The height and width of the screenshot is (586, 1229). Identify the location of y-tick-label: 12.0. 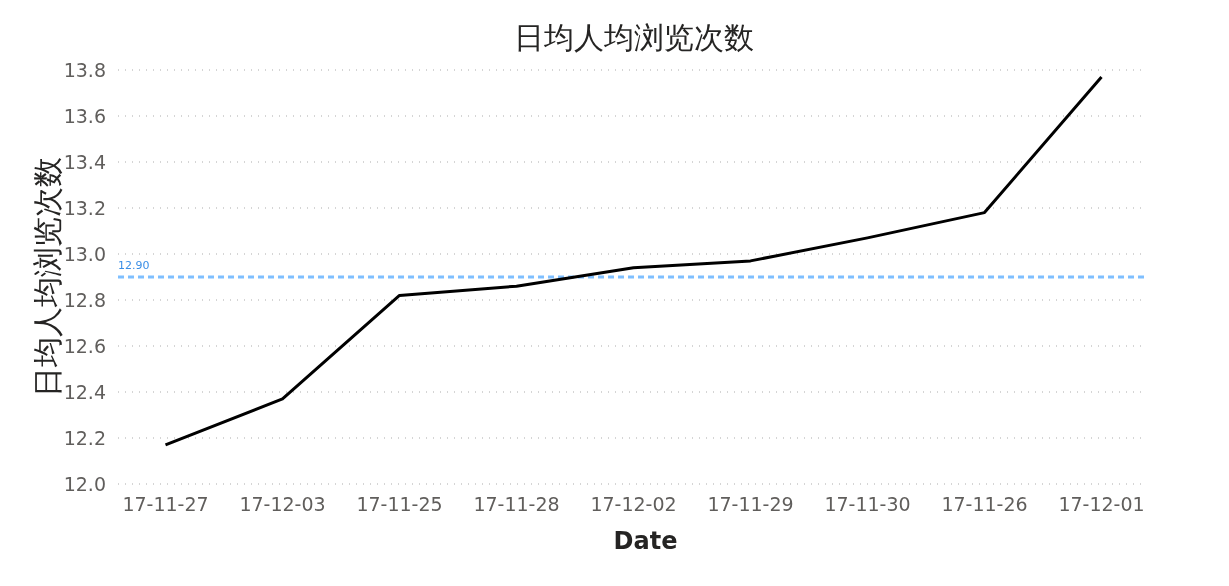
(84, 484).